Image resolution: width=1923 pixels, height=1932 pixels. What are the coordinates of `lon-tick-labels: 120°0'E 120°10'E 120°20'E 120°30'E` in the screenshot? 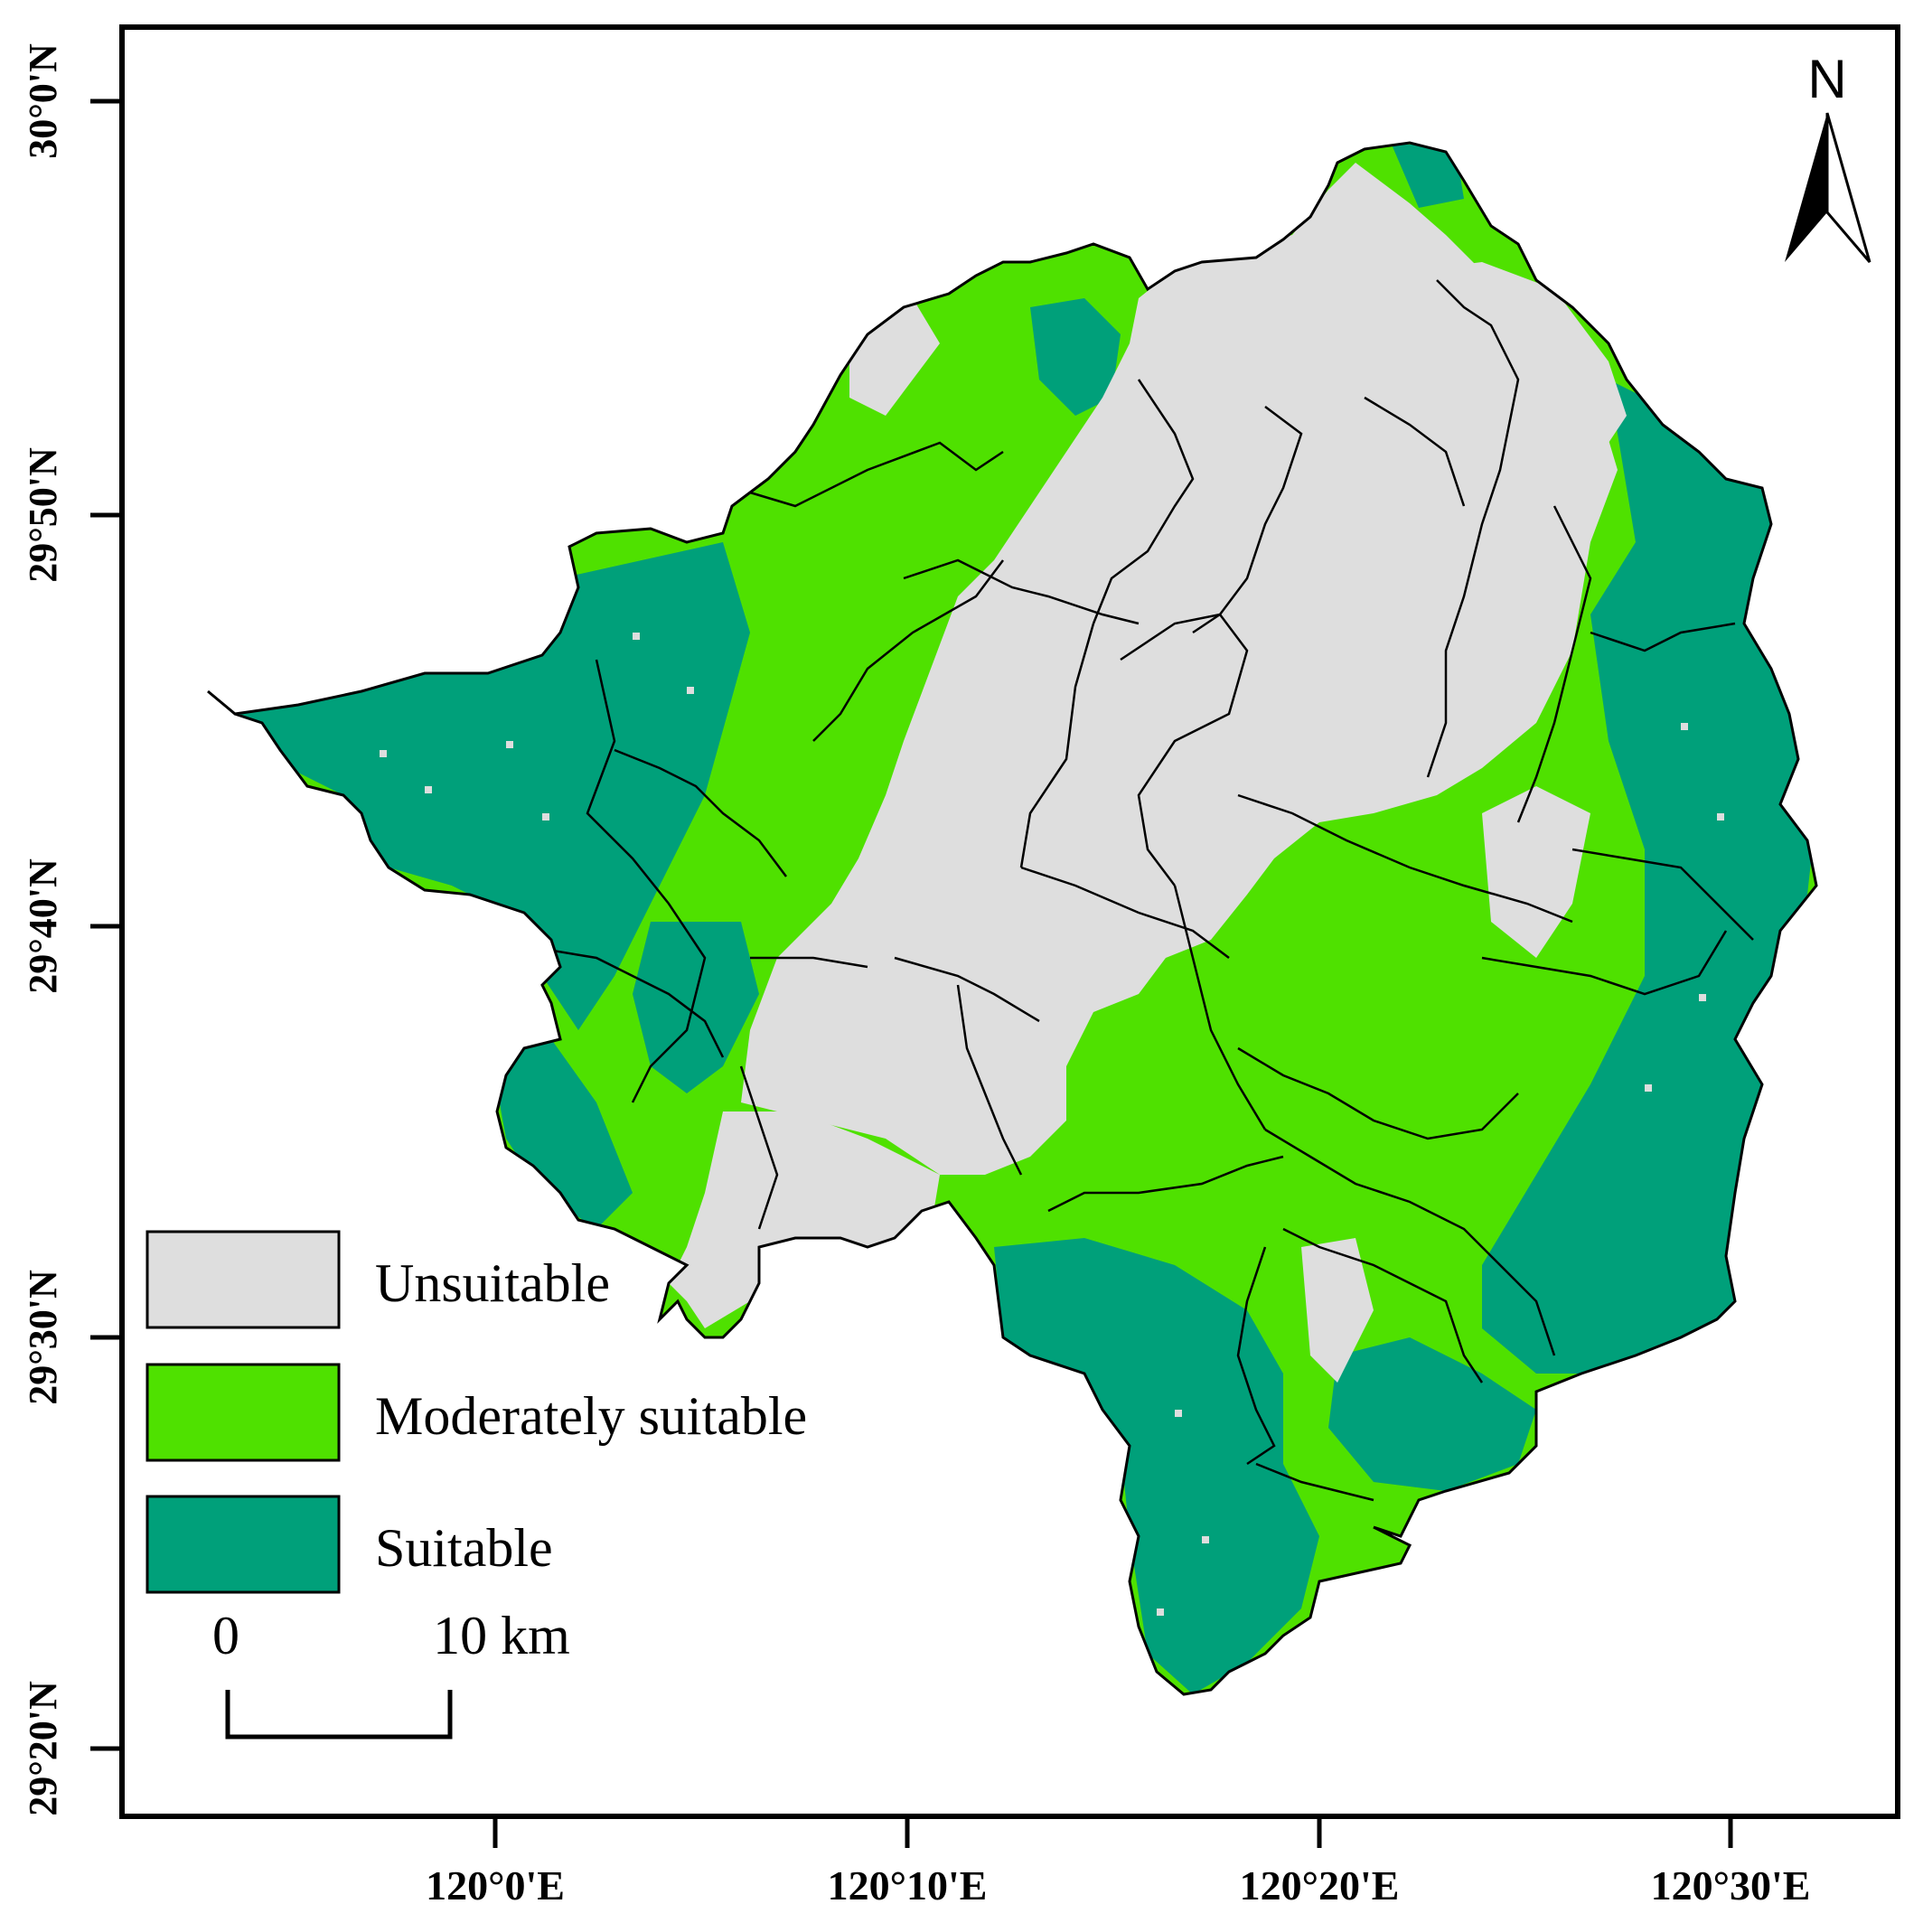 It's located at (1118, 1885).